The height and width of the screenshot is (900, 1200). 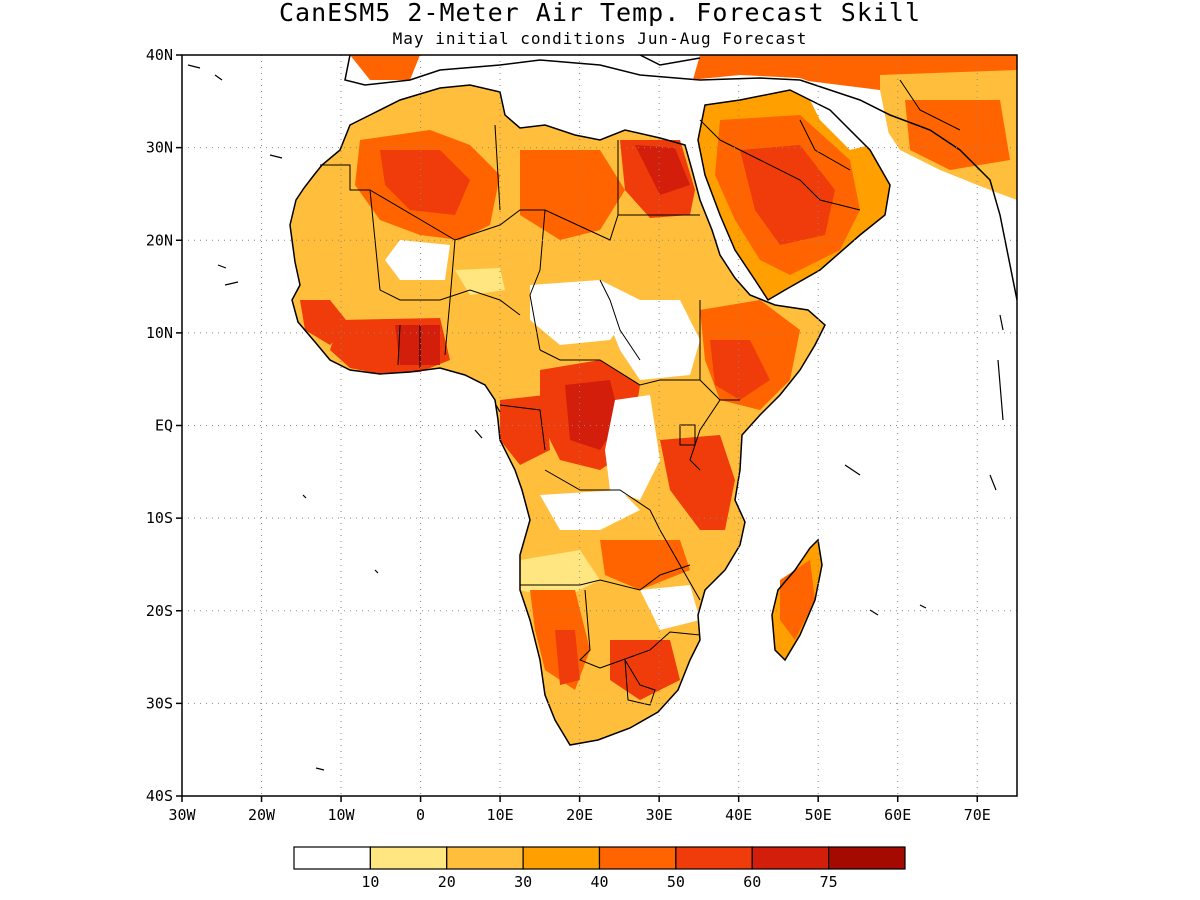 What do you see at coordinates (676, 882) in the screenshot?
I see `colorbar-label: 50` at bounding box center [676, 882].